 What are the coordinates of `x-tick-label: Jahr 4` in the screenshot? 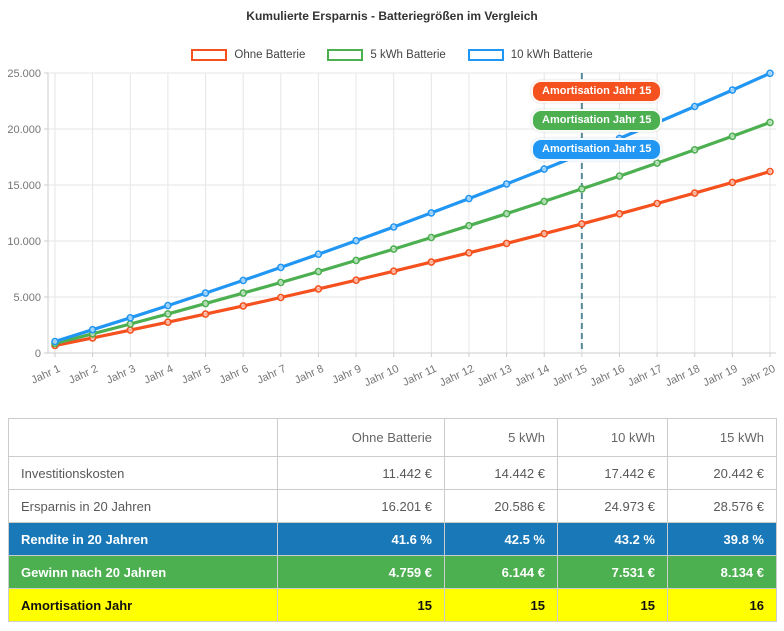 It's located at (158, 375).